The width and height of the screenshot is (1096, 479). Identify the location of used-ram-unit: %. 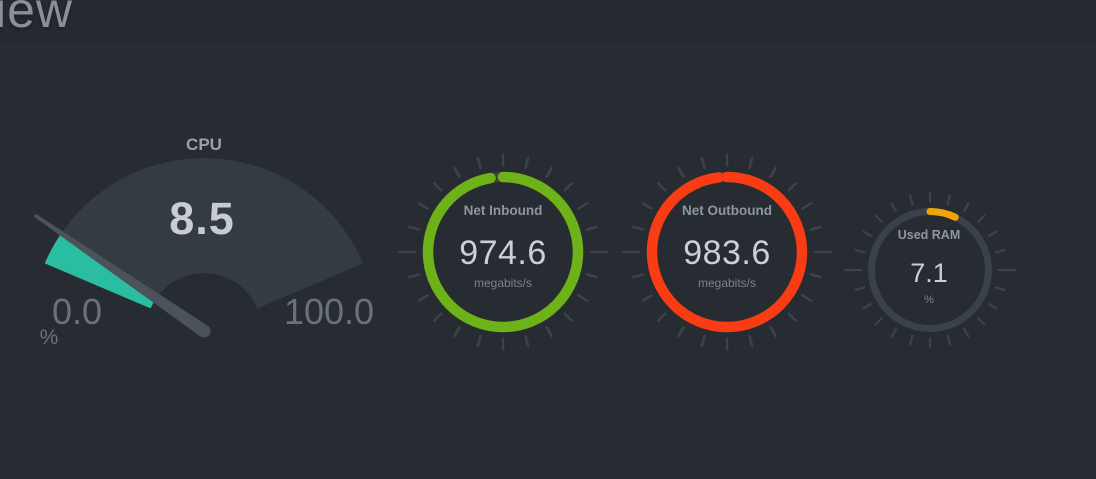
(929, 300).